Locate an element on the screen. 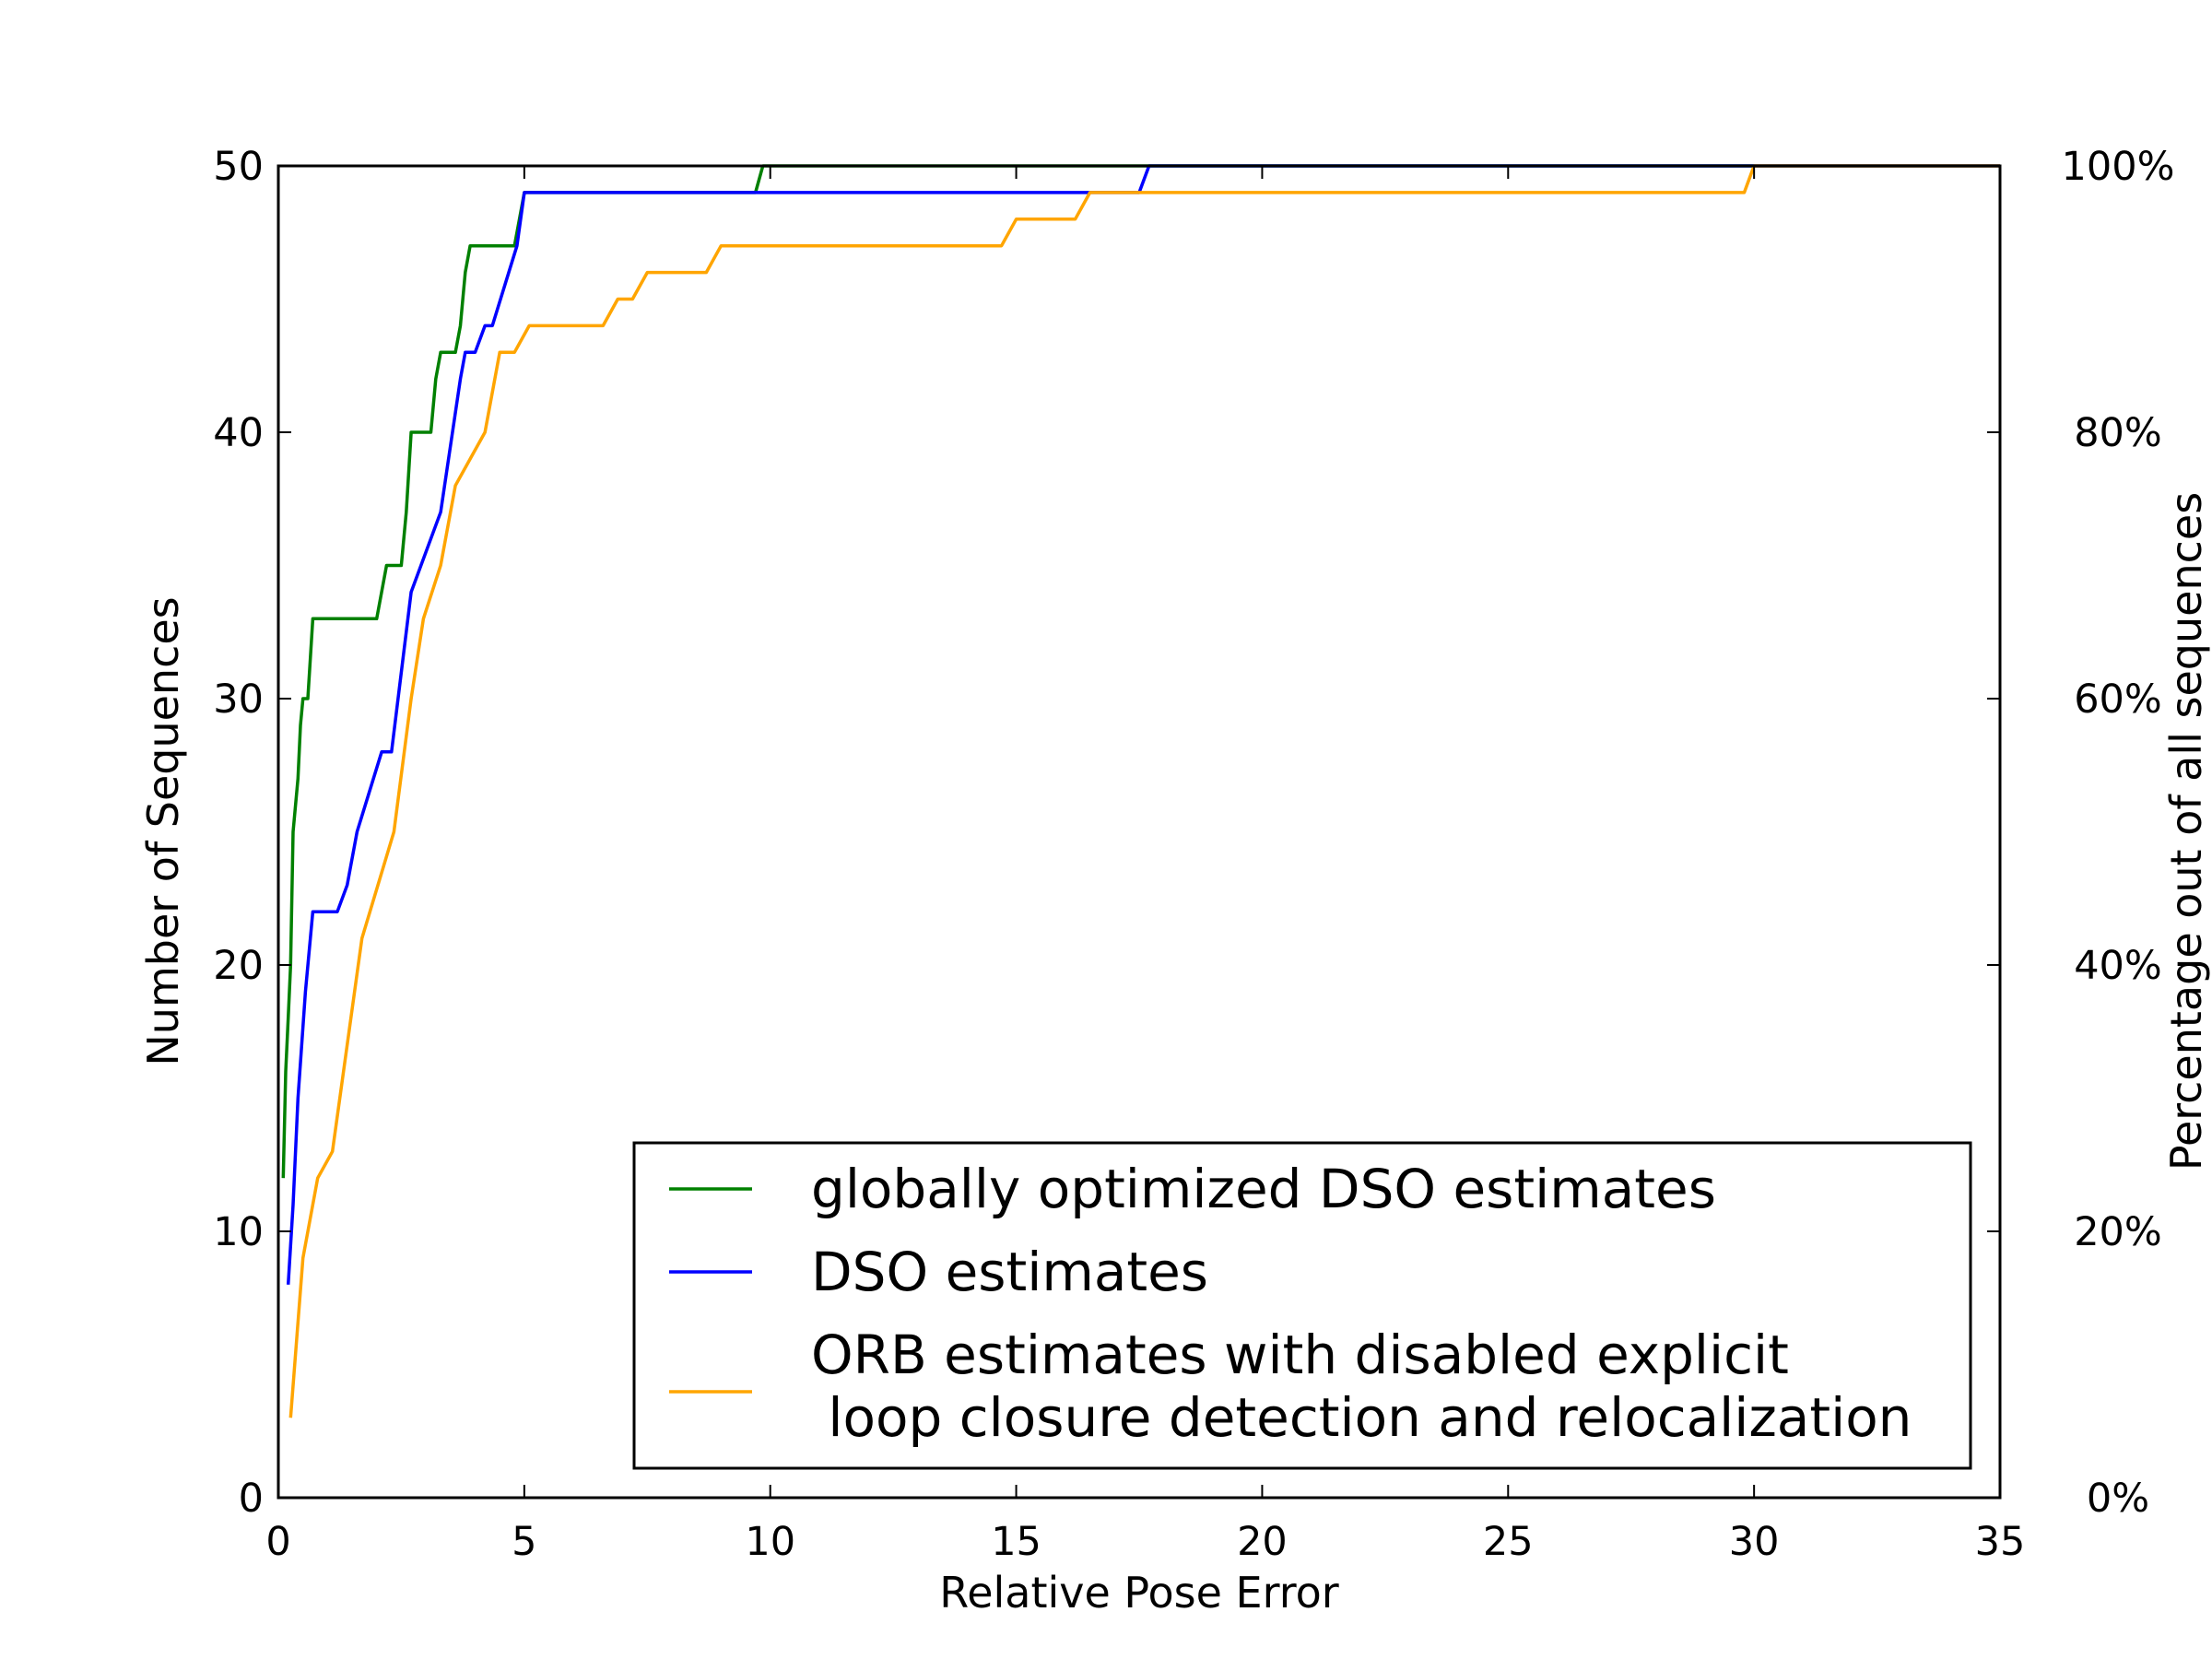  x-tick-label: 25 is located at coordinates (1508, 1542).